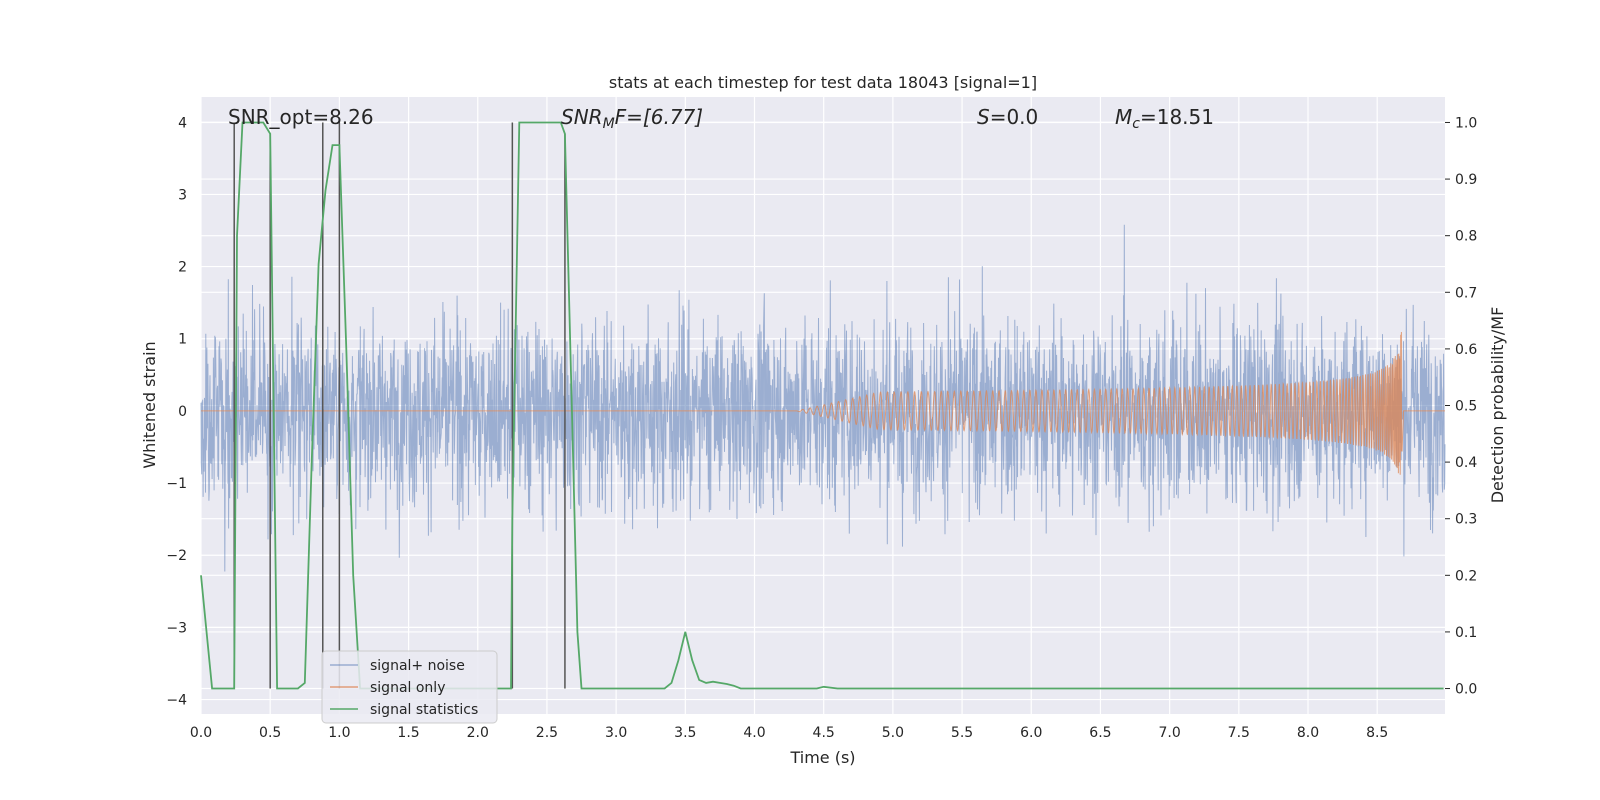 This screenshot has height=800, width=1600. What do you see at coordinates (176, 701) in the screenshot?
I see `y-left-tick-label: −4` at bounding box center [176, 701].